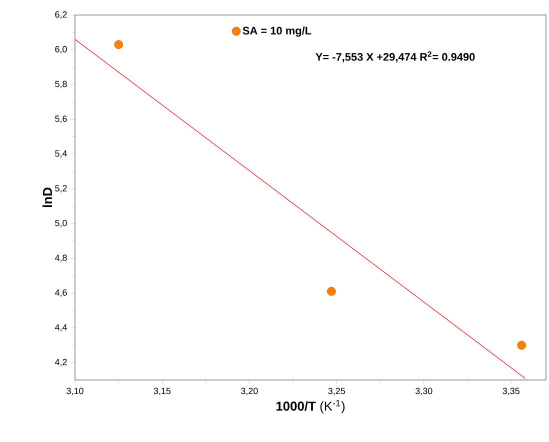 The width and height of the screenshot is (549, 442). Describe the element at coordinates (61, 84) in the screenshot. I see `y-tick-label: 5,8` at that location.